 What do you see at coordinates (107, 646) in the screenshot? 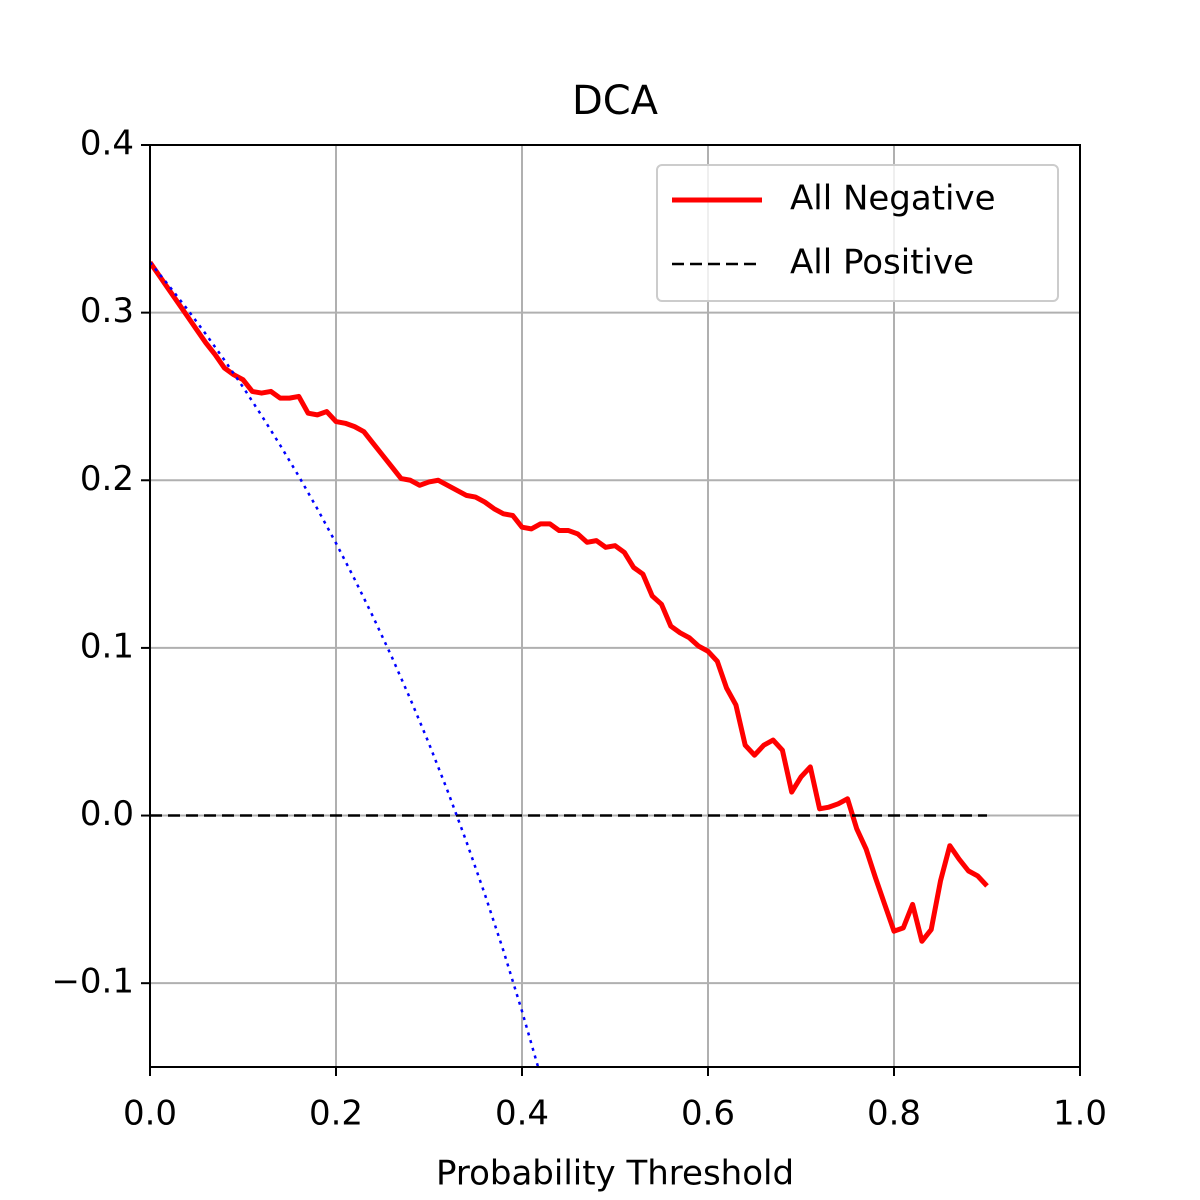
I see `y-tick-label: 0.1` at bounding box center [107, 646].